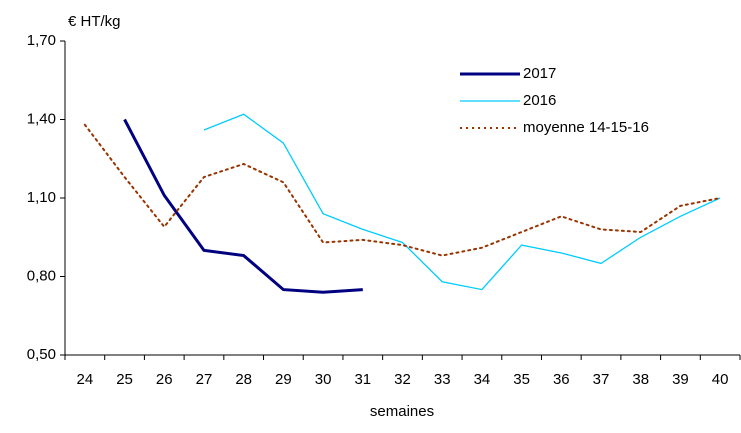  I want to click on x-tick-label: 30, so click(323, 379).